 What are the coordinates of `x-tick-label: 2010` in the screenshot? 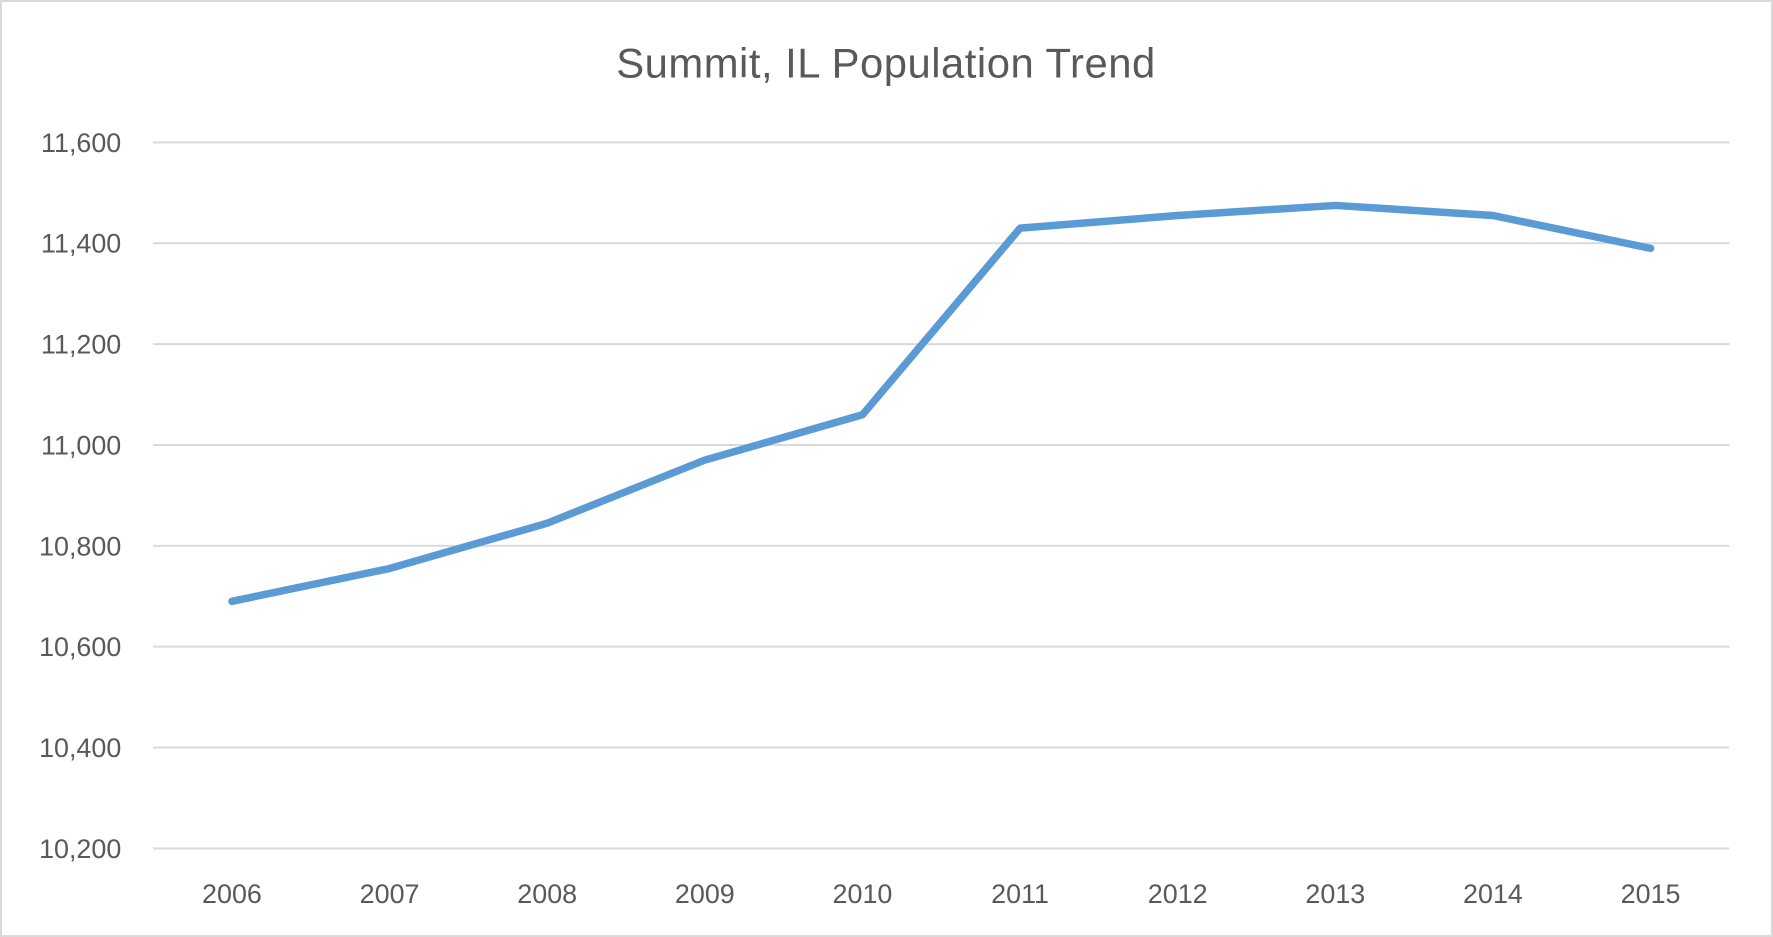 It's located at (863, 894).